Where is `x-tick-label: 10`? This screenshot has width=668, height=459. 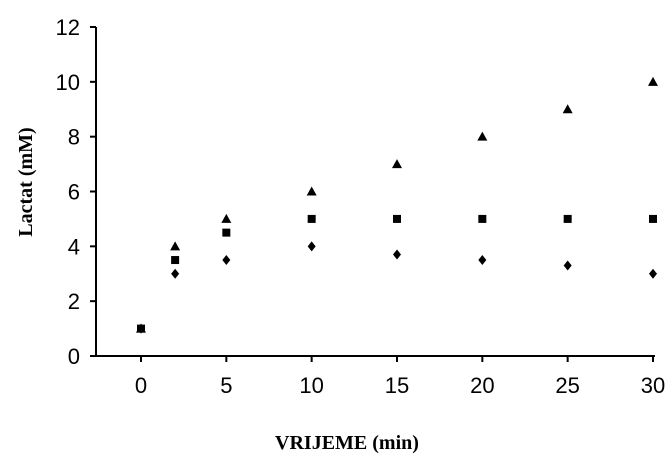
x-tick-label: 10 is located at coordinates (311, 385).